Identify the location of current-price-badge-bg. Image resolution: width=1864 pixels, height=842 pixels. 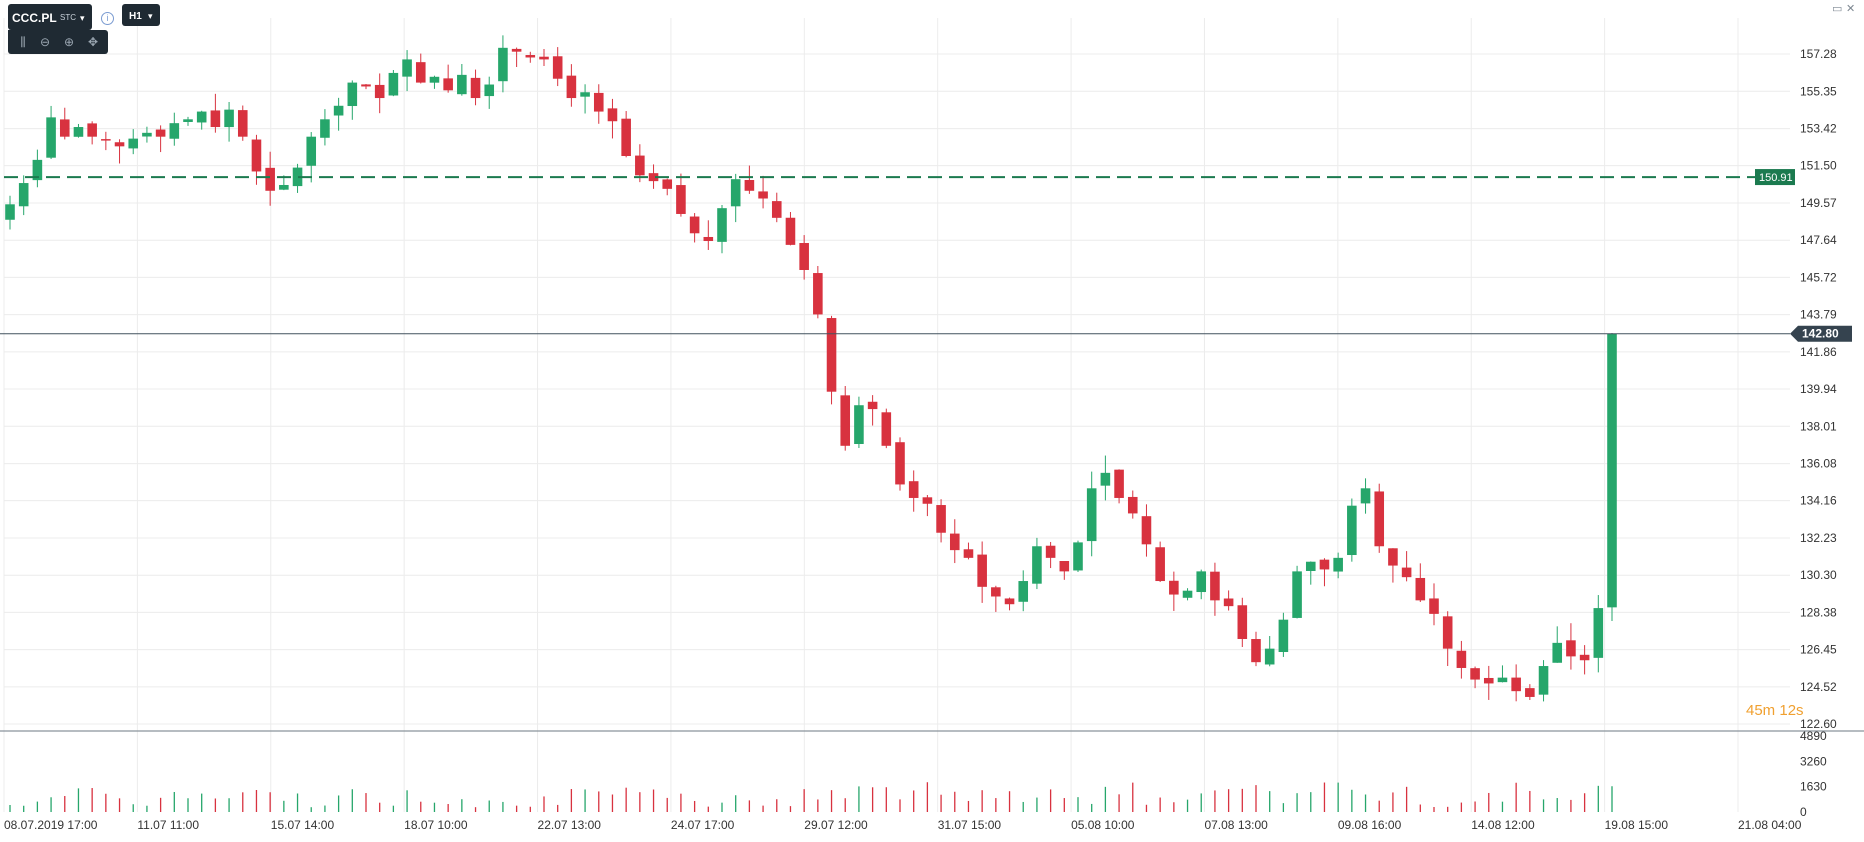
(1821, 333).